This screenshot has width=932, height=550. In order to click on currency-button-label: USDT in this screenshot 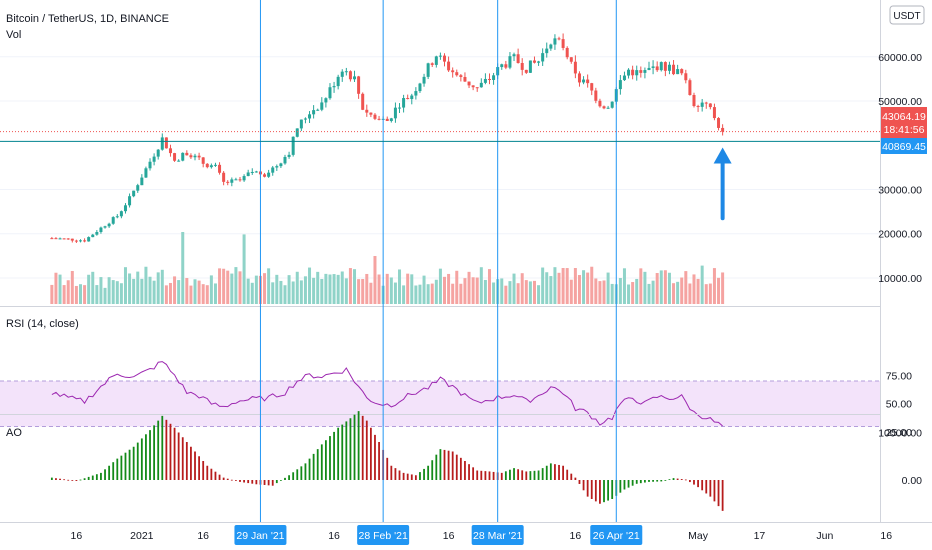, I will do `click(906, 16)`.